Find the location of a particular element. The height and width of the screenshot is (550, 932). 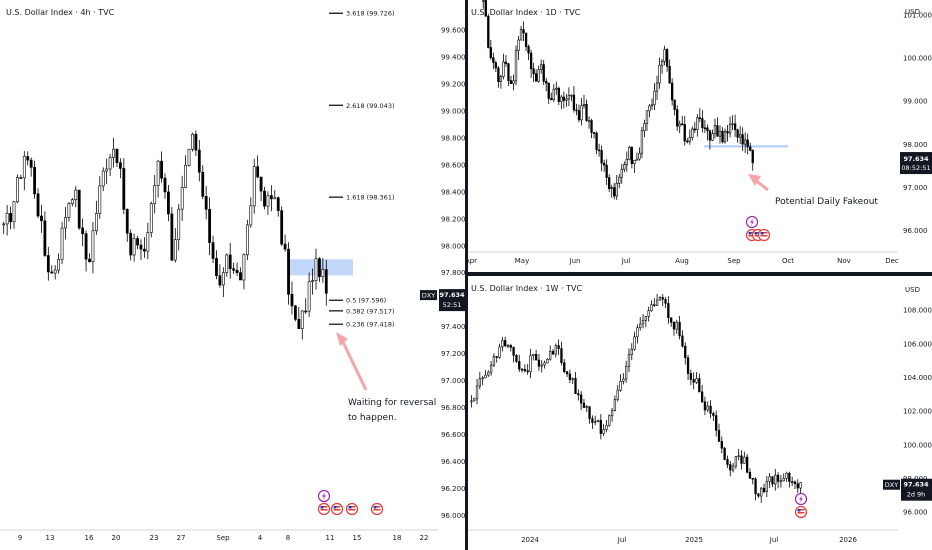

chart-title-1w: U.S. Dollar Index · 1W · TVC is located at coordinates (527, 288).